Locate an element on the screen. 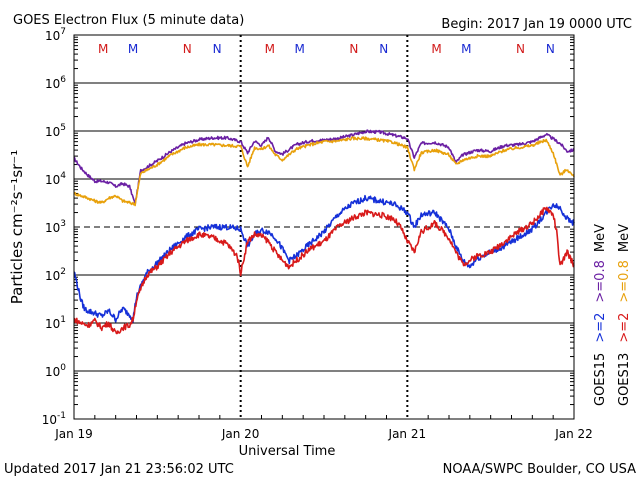  right-legend: GOES15 >=2 >=0.8 MeV GOES13 >=2 >=0.8 MeV is located at coordinates (612, 315).